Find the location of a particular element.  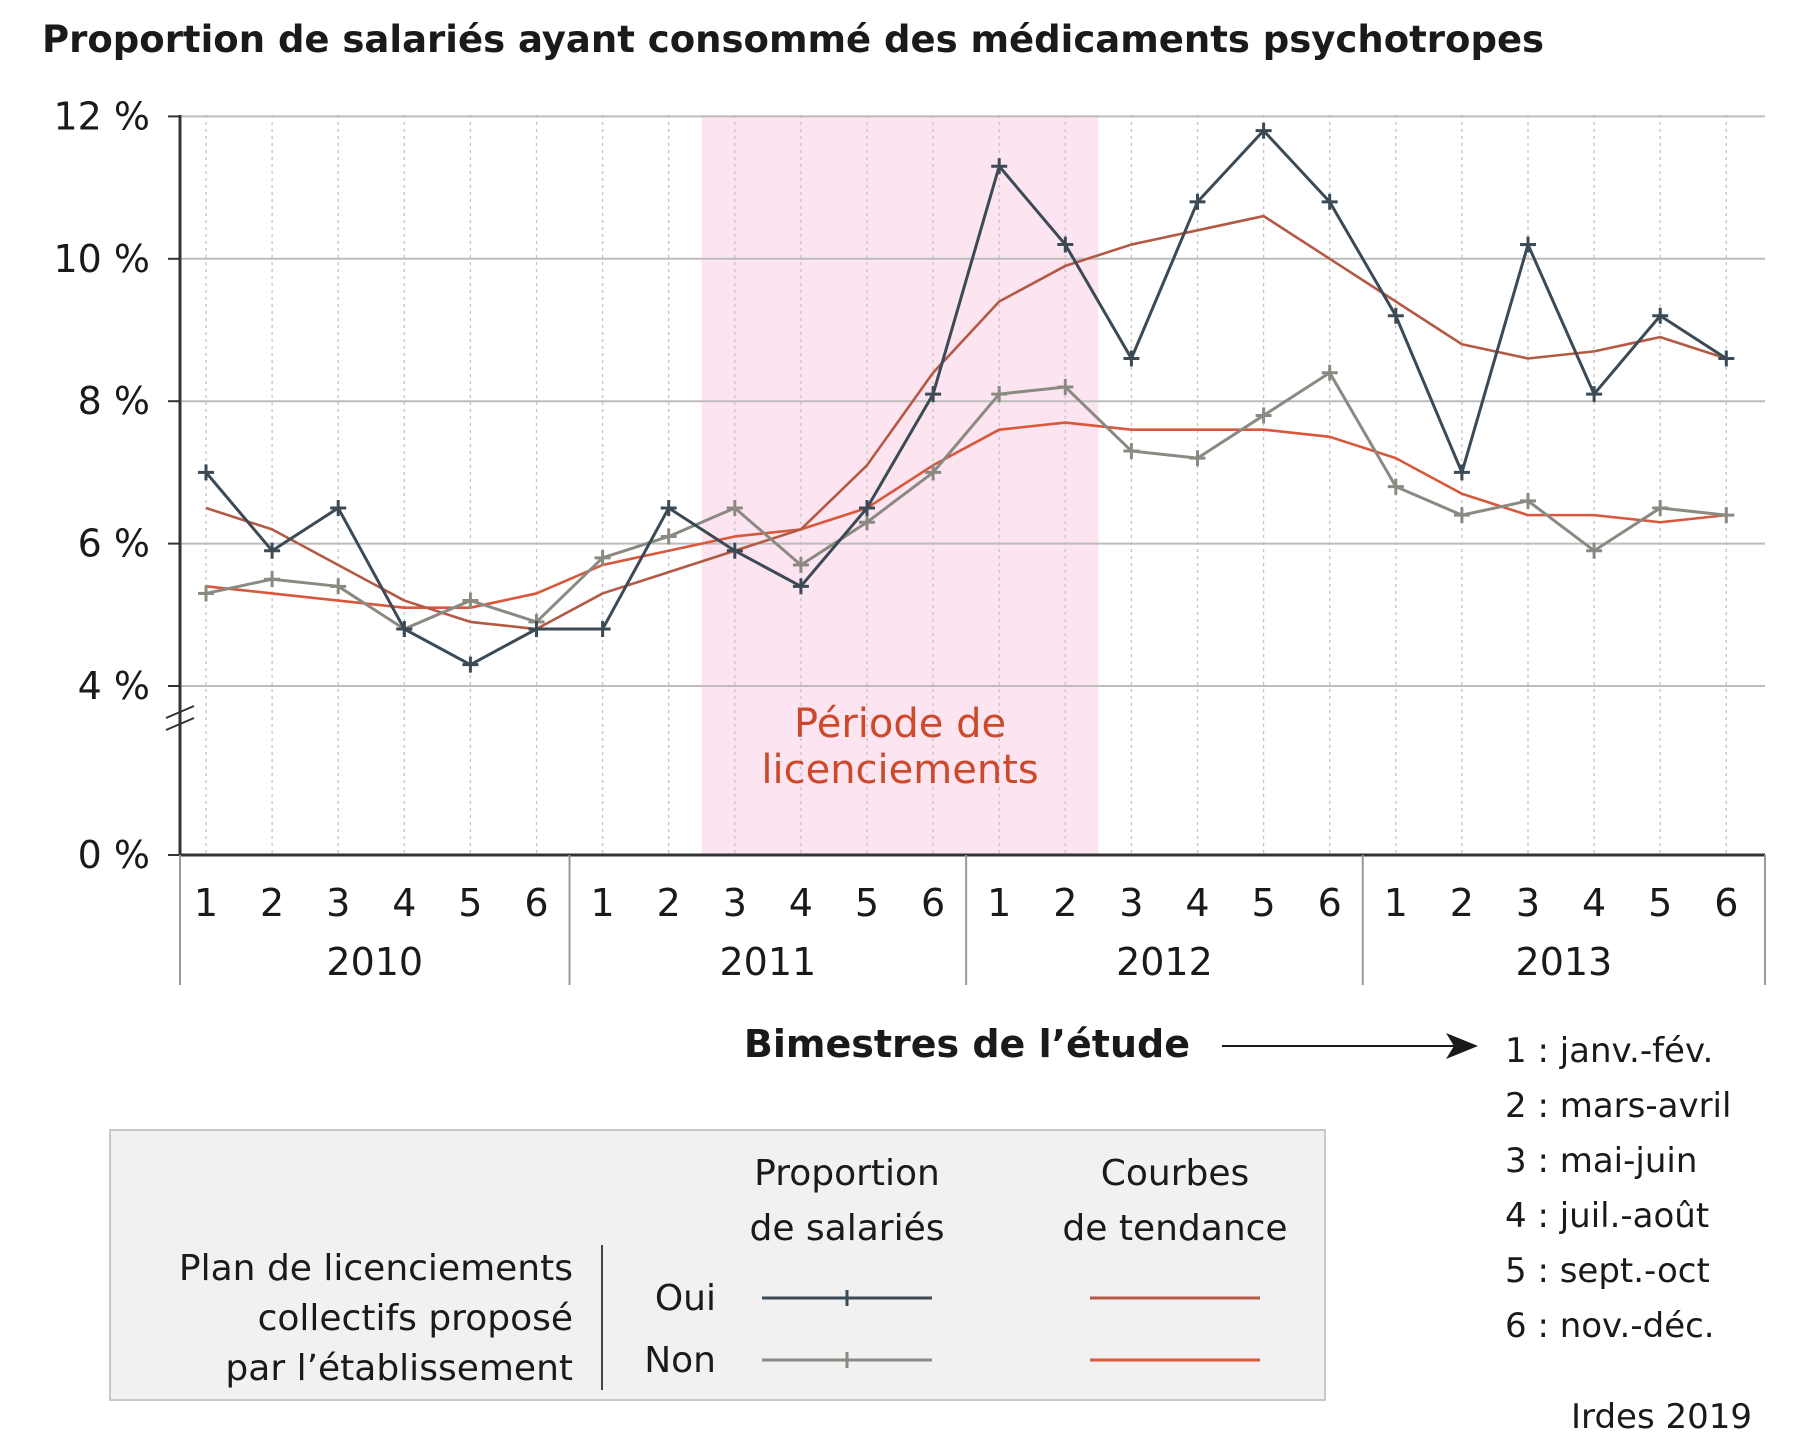

y-tick-label: 6 % is located at coordinates (114, 544).